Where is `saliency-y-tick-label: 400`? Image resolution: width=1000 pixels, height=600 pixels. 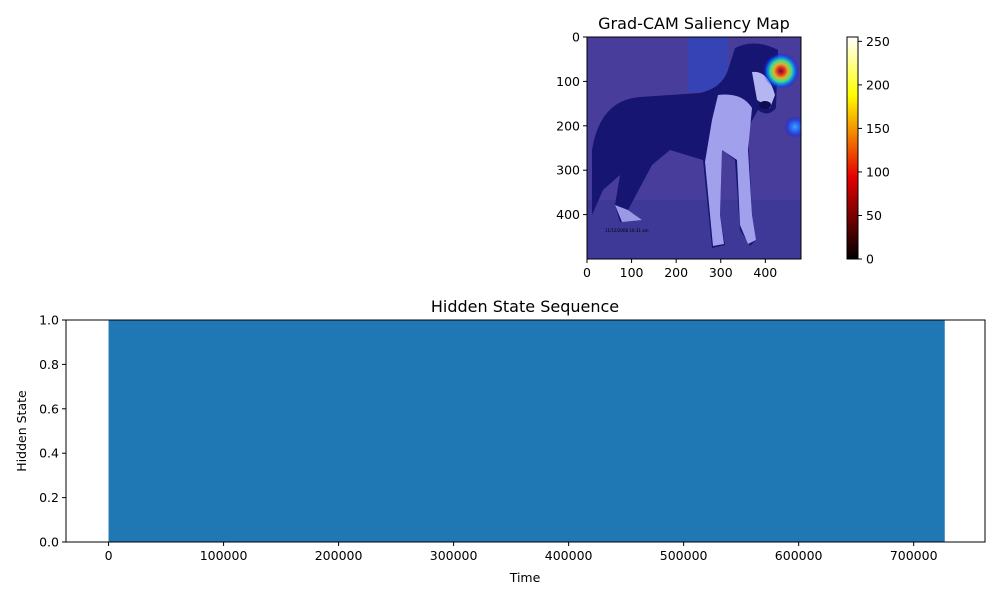 saliency-y-tick-label: 400 is located at coordinates (568, 214).